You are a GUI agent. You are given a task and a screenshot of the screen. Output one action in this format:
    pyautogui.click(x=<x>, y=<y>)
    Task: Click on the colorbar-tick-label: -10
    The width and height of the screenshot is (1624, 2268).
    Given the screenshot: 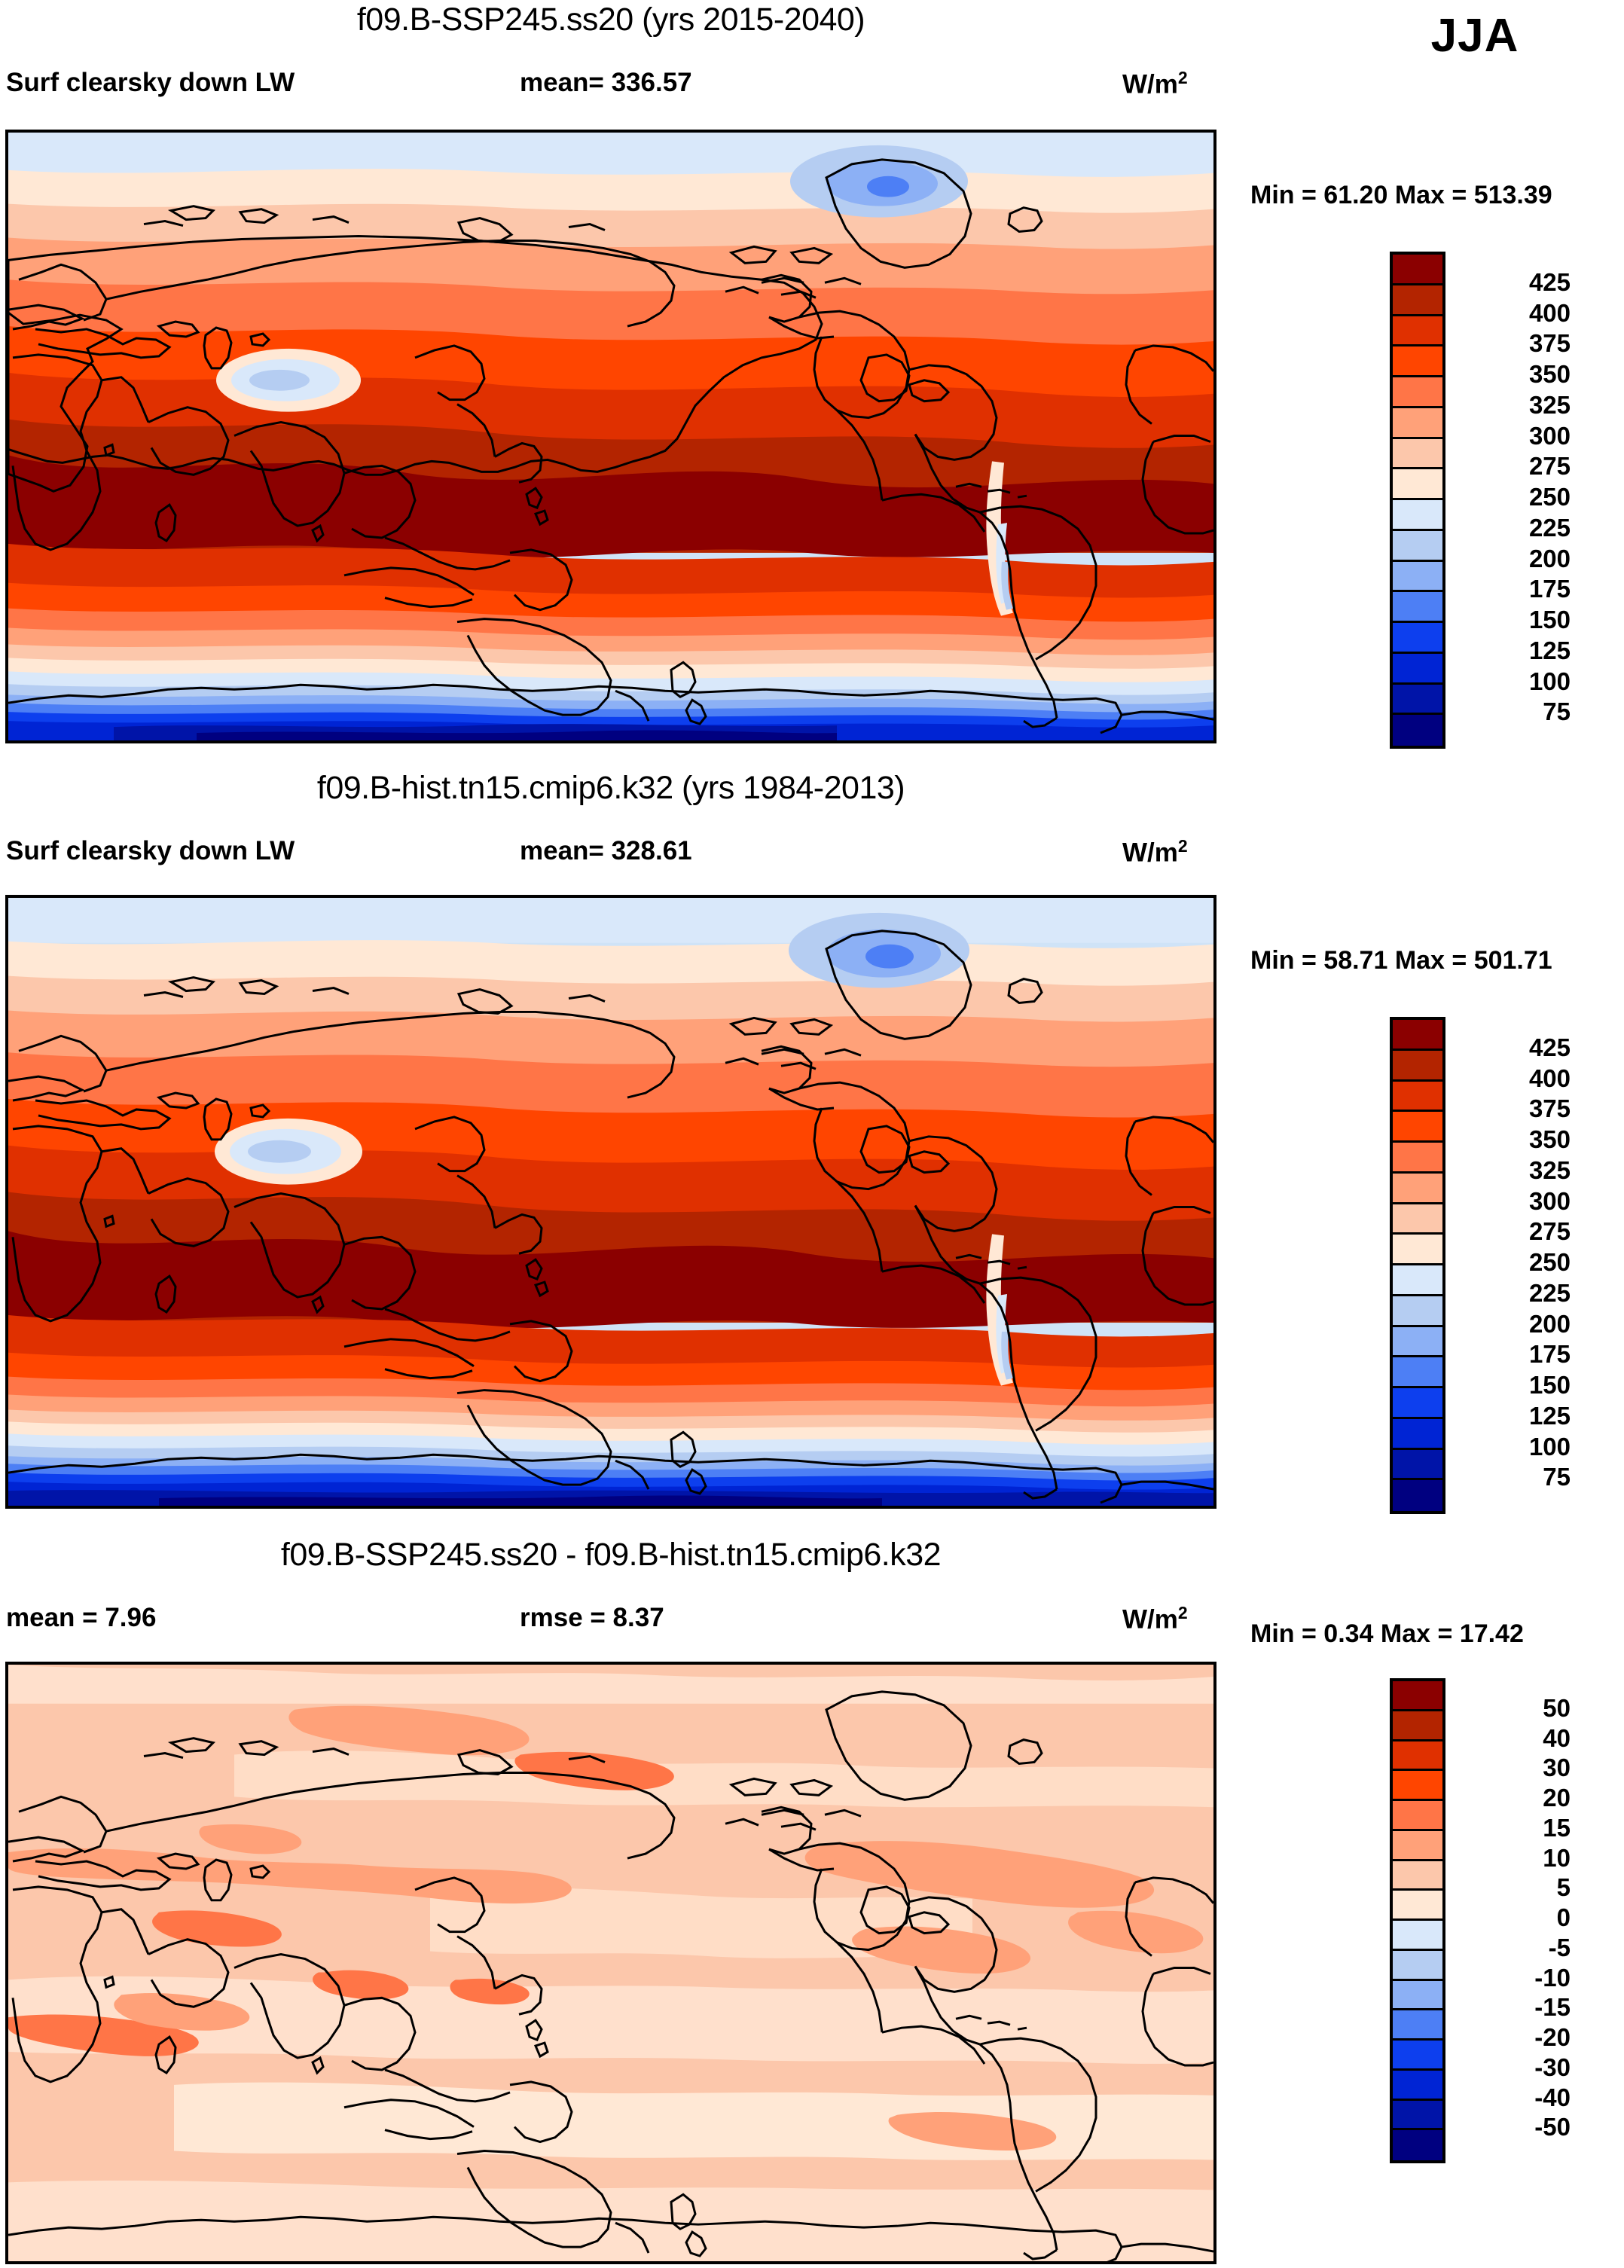 What is the action you would take?
    pyautogui.click(x=1553, y=1978)
    